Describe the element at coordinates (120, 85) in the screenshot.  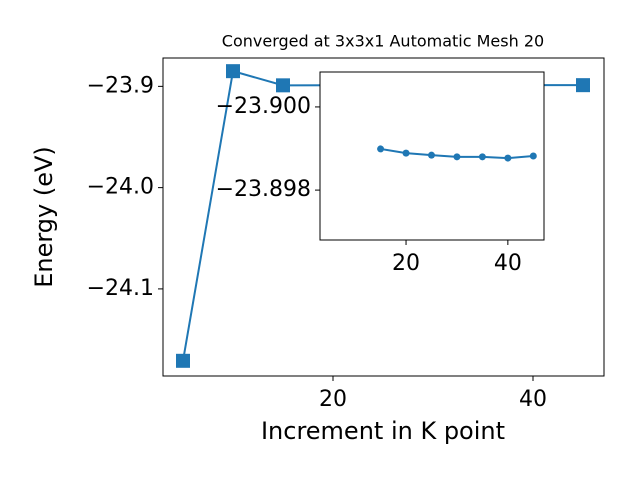
I see `y-tick-label: −23.9` at that location.